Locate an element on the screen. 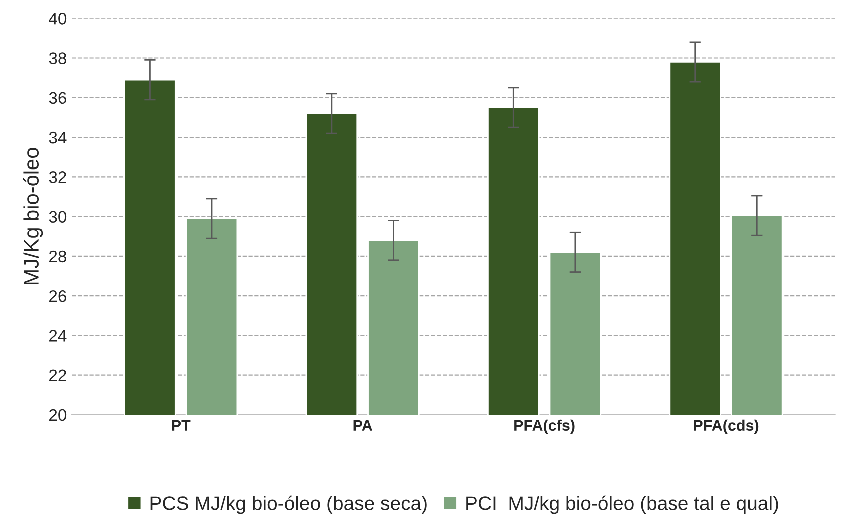  x-tick-label: PFA(cfs) is located at coordinates (544, 427).